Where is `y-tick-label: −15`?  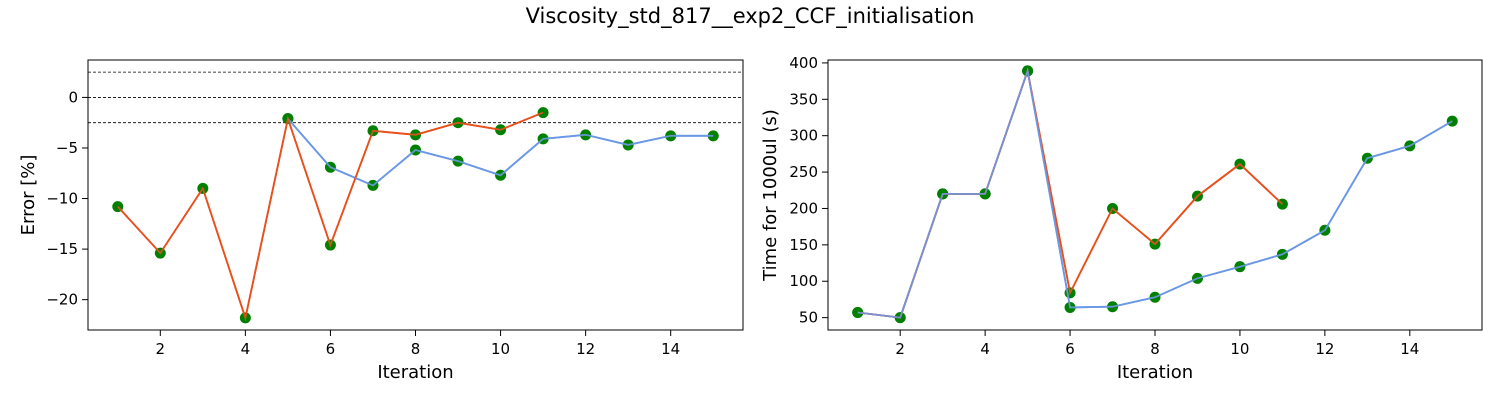
y-tick-label: −15 is located at coordinates (62, 249).